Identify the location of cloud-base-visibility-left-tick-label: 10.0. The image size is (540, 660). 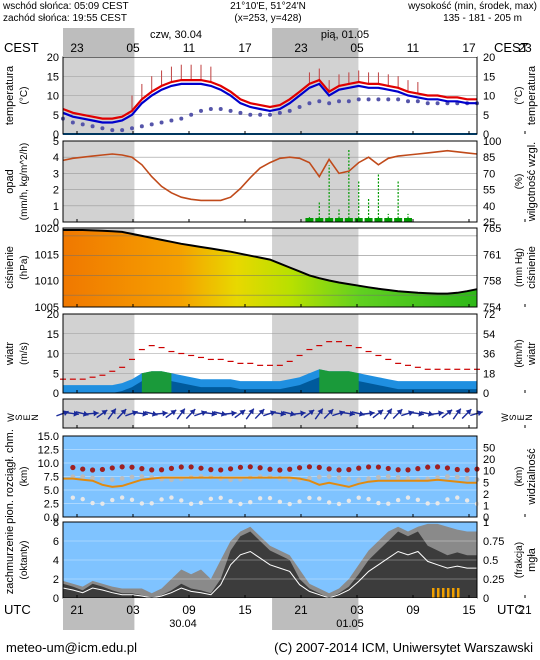
(48, 464).